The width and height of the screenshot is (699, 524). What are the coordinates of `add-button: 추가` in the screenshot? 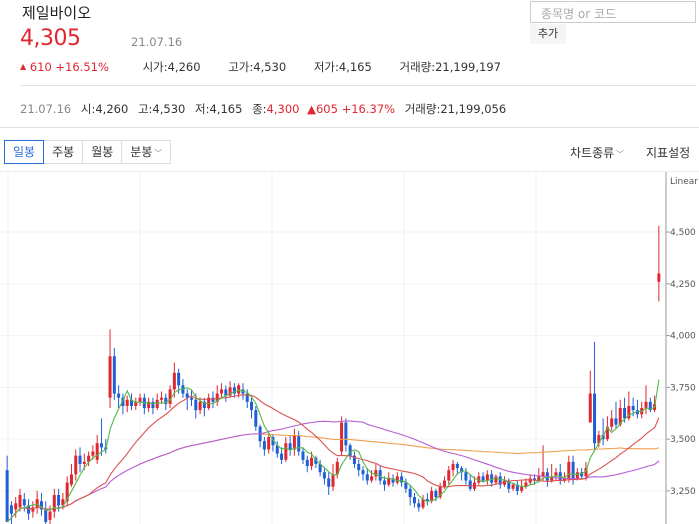 It's located at (548, 34).